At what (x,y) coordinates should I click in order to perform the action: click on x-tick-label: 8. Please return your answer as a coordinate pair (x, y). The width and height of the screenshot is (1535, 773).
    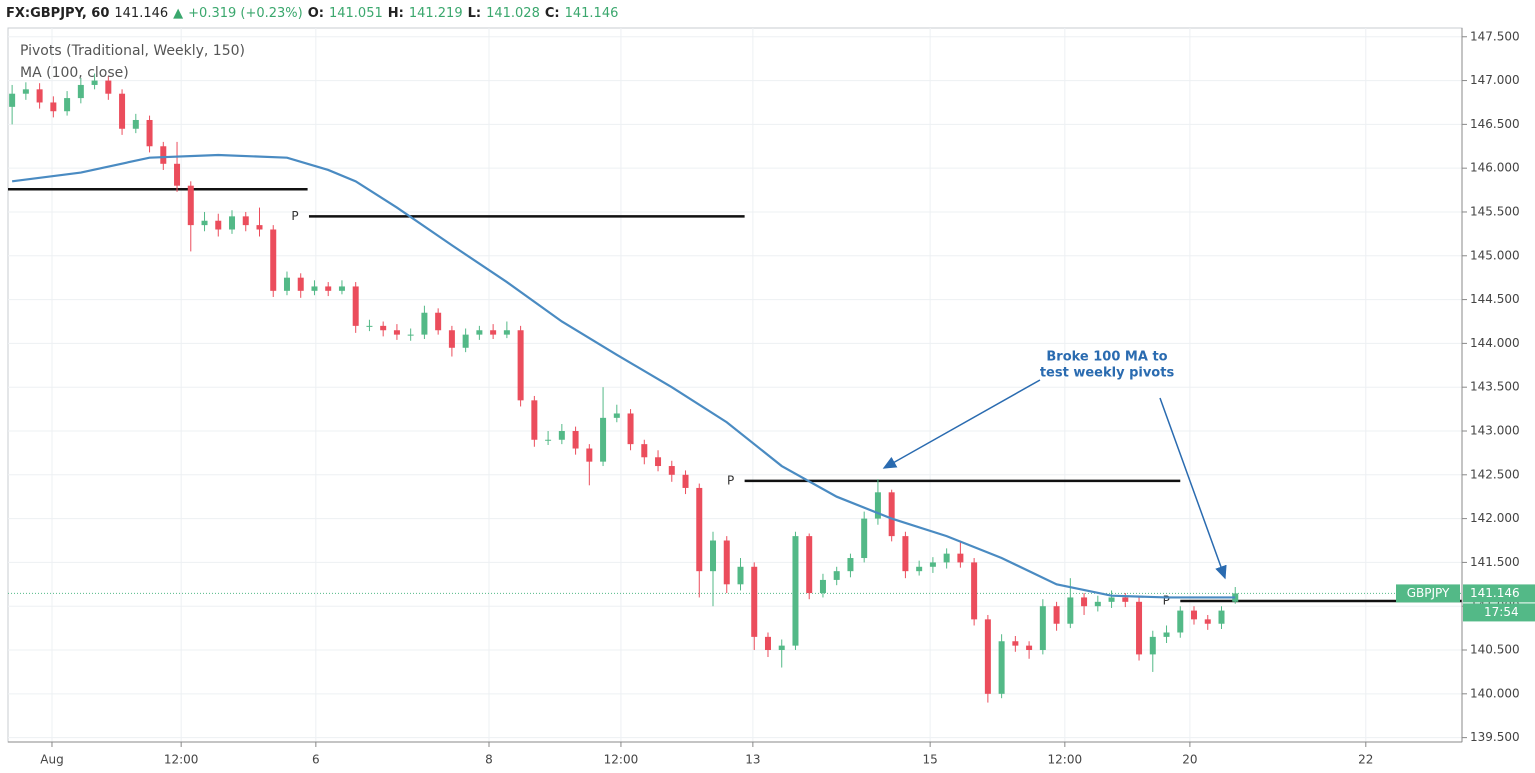
    Looking at the image, I should click on (489, 760).